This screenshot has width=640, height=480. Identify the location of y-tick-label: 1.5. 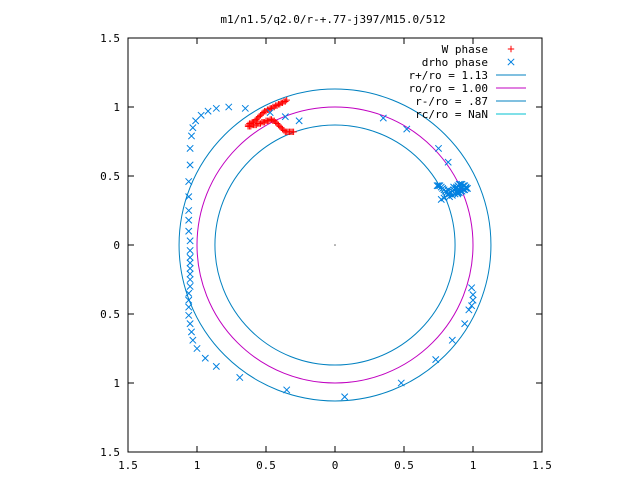
(110, 38).